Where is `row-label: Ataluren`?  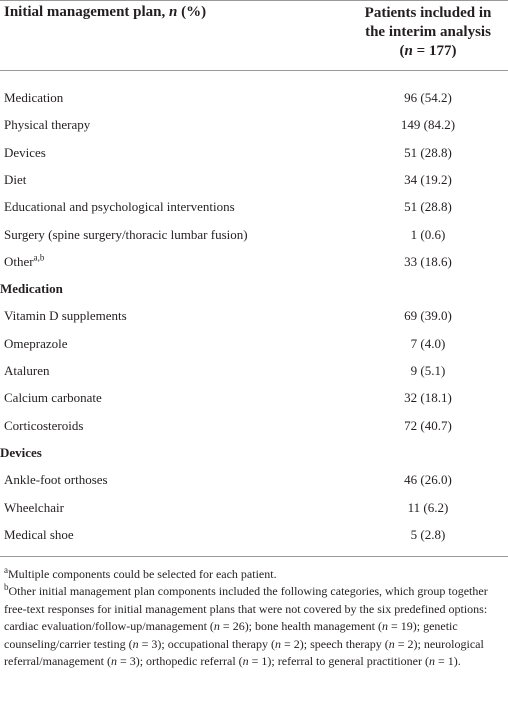 row-label: Ataluren is located at coordinates (26, 371).